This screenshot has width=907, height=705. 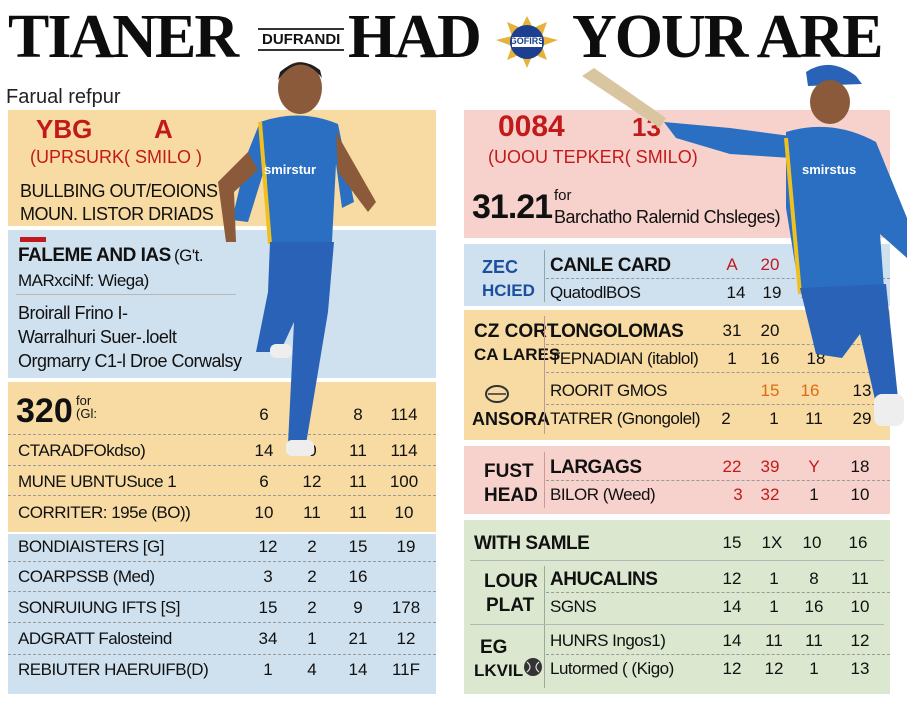 I want to click on side-label: CA LARES, so click(x=517, y=354).